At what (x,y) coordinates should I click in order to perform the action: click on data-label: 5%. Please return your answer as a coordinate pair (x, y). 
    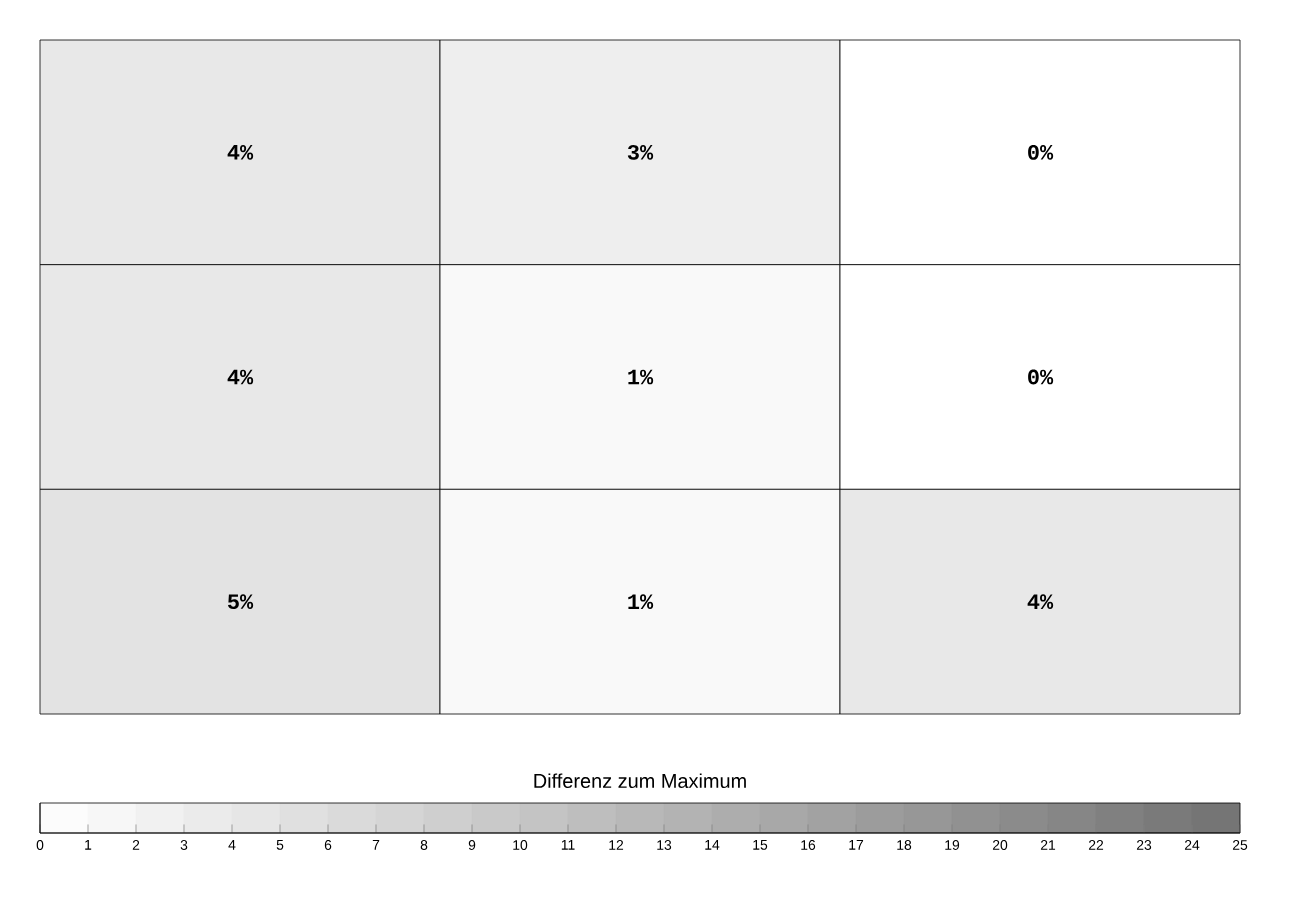
    Looking at the image, I should click on (240, 602).